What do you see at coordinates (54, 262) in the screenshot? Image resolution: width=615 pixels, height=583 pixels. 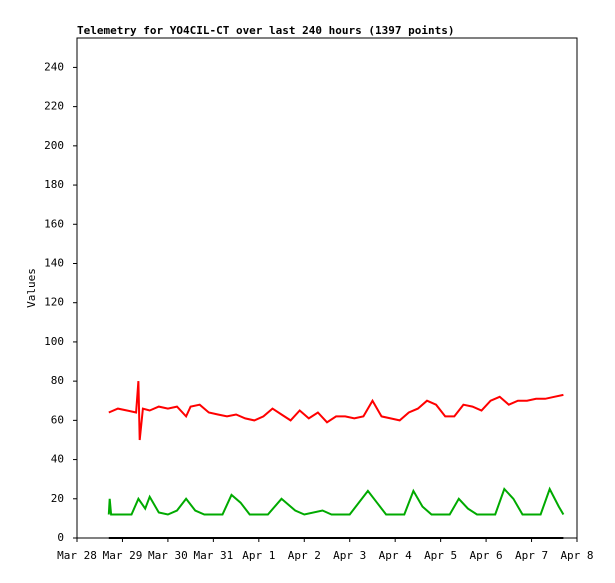 I see `y-tick-label: 140` at bounding box center [54, 262].